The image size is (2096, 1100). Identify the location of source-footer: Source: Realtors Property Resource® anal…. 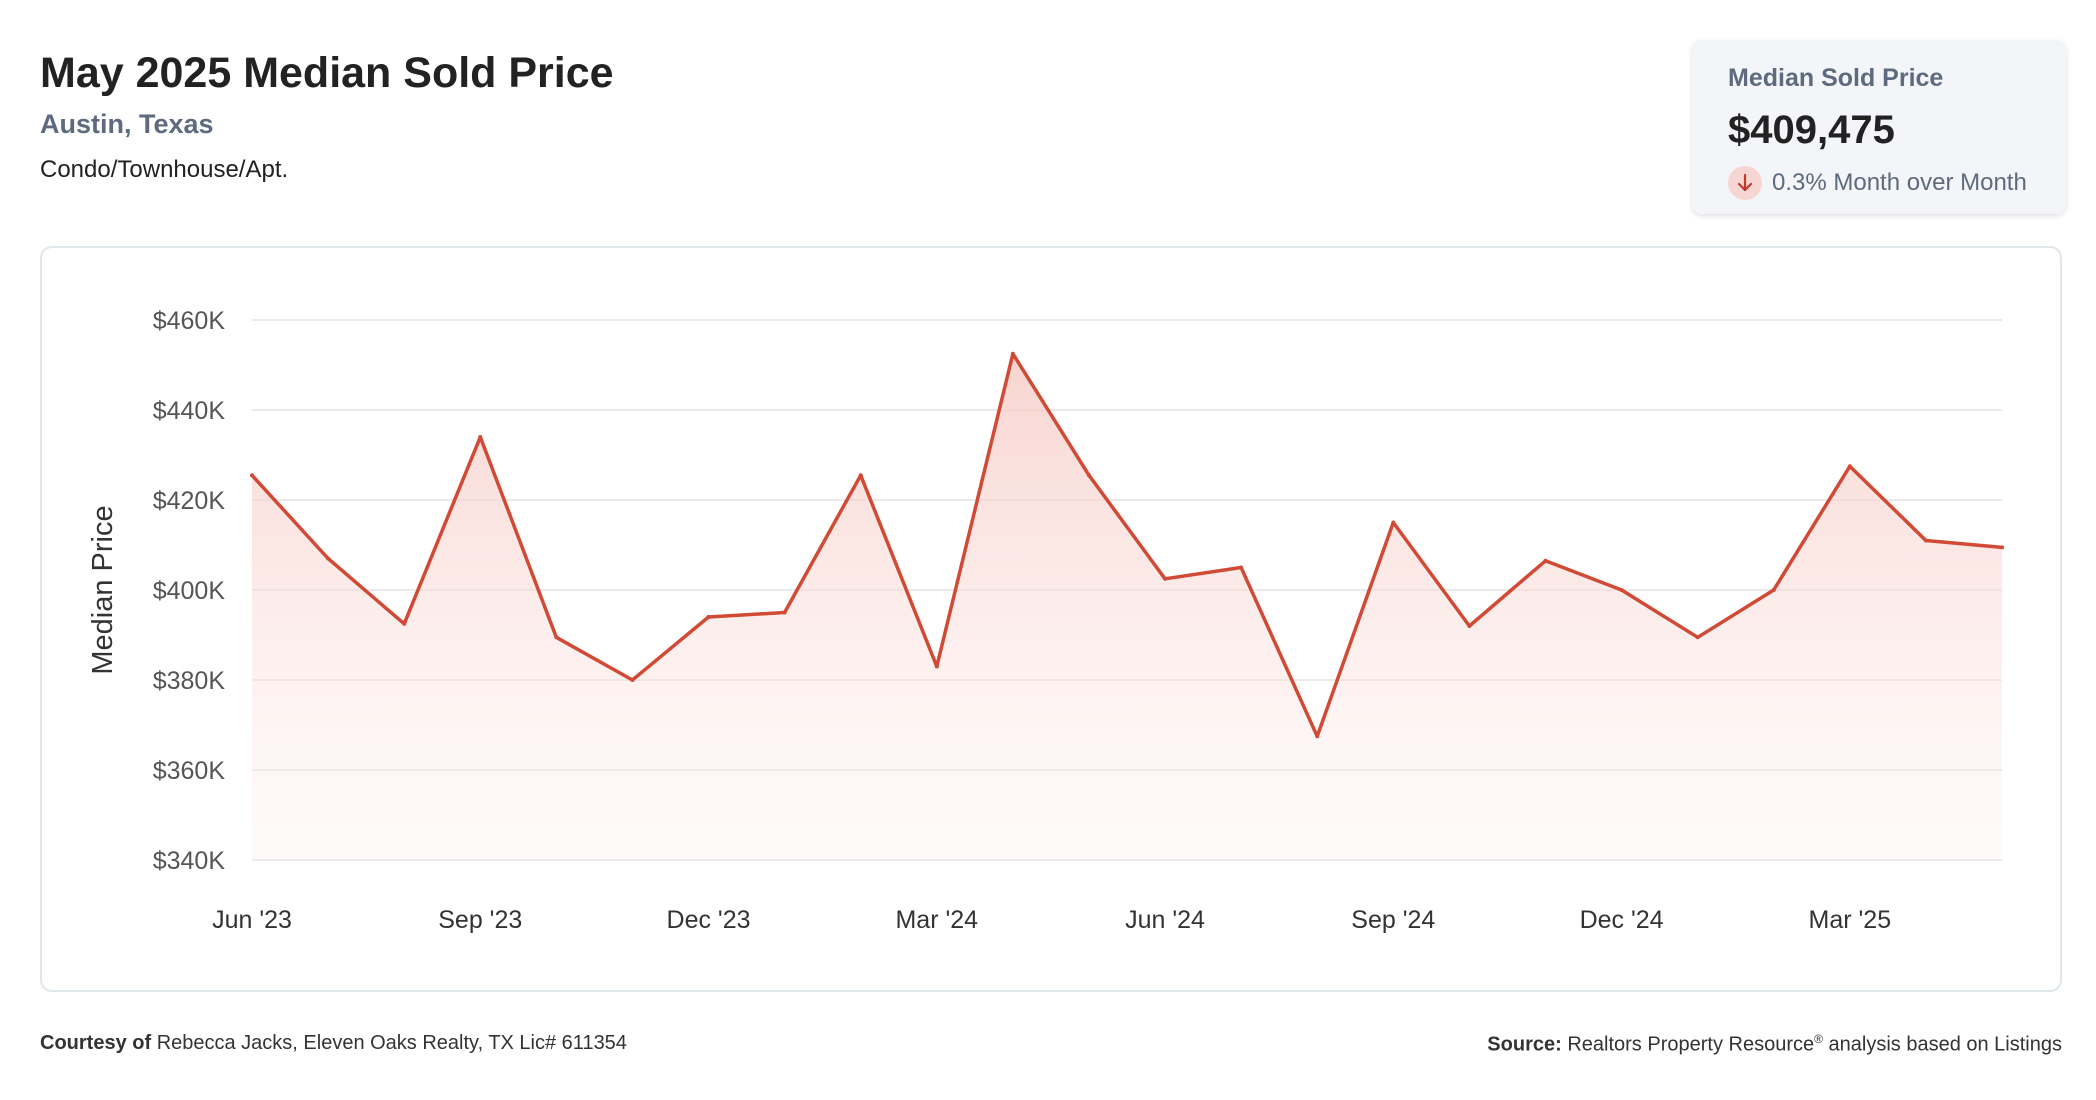
(1774, 1044).